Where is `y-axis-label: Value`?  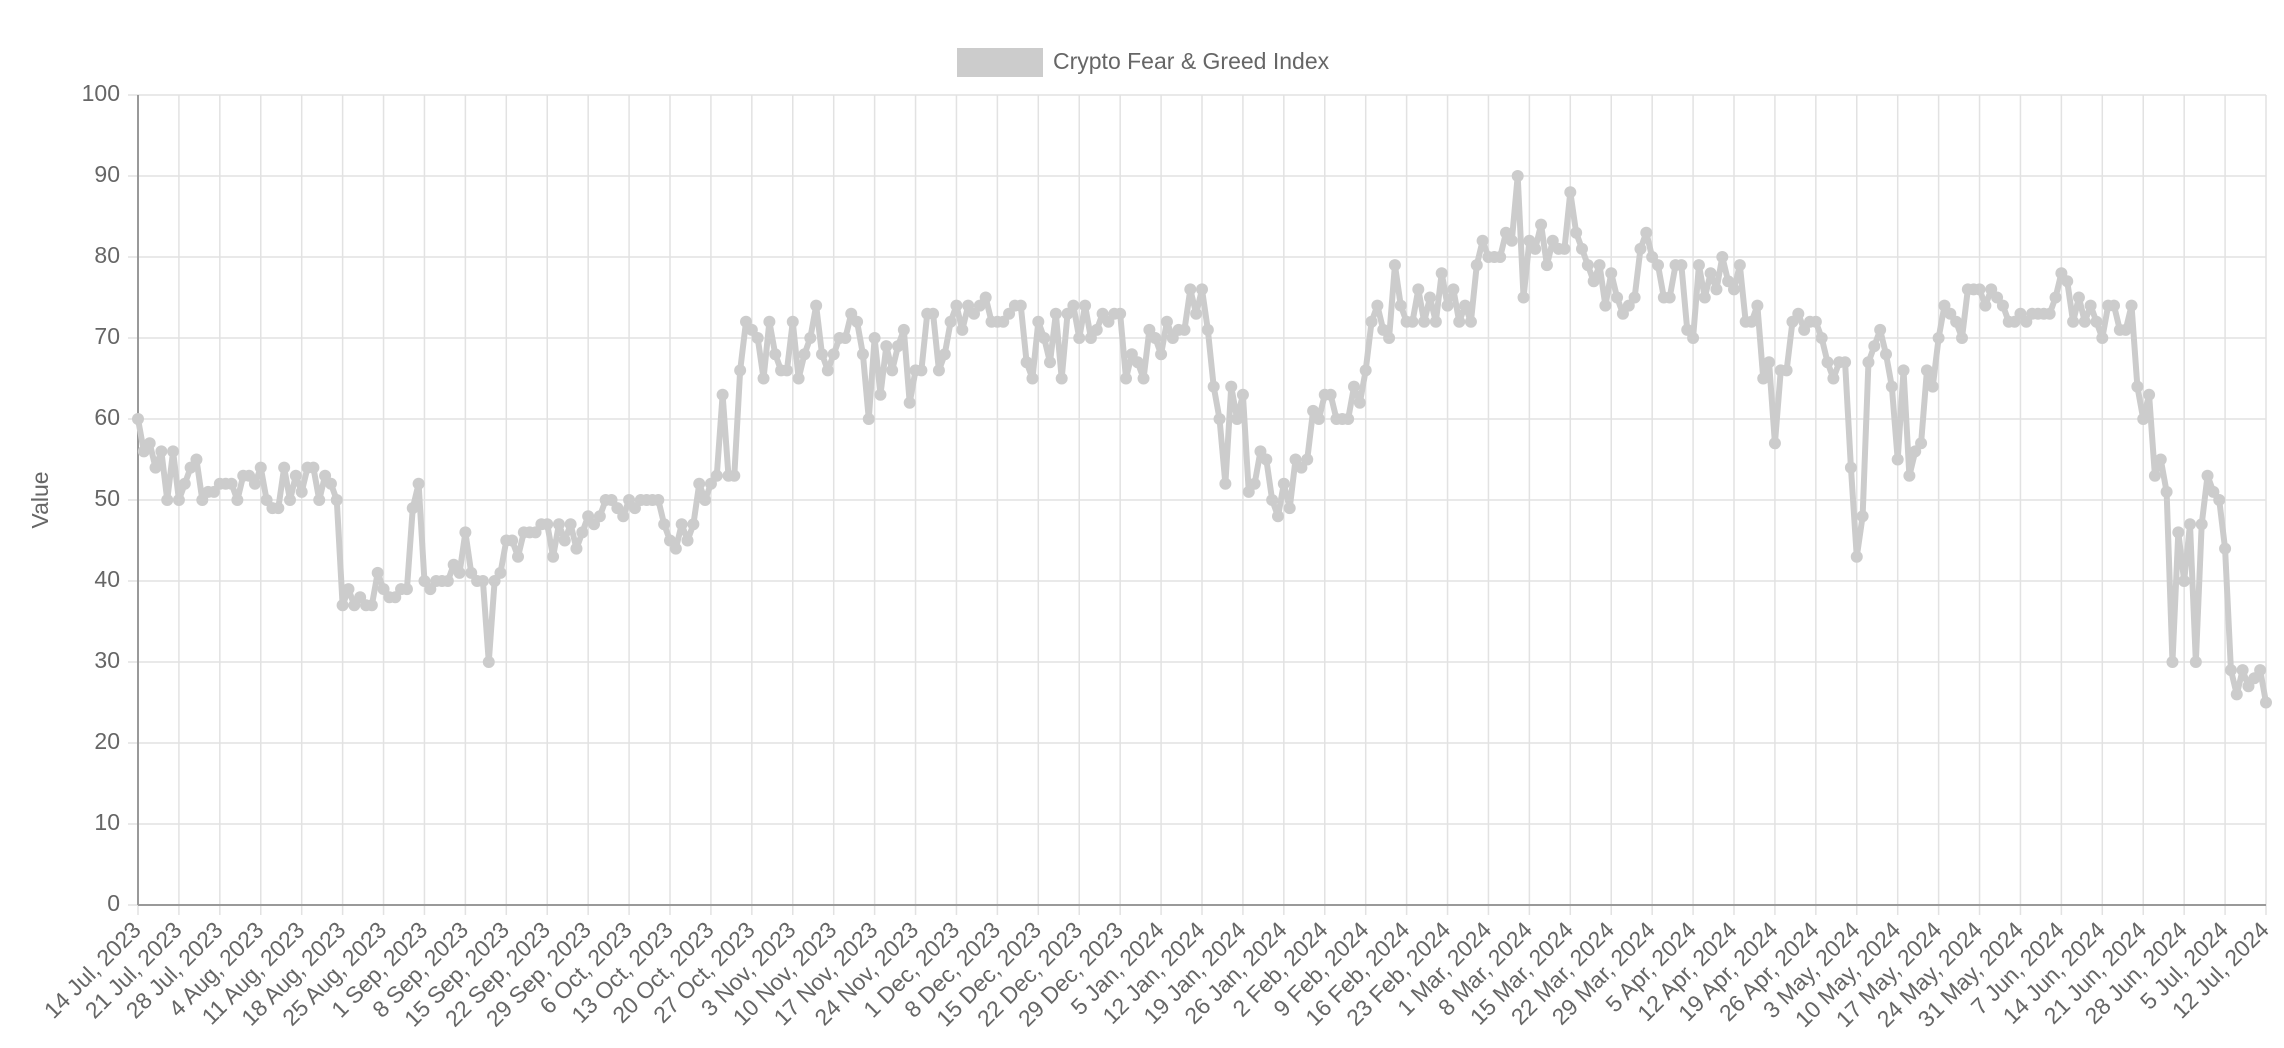 y-axis-label: Value is located at coordinates (40, 499).